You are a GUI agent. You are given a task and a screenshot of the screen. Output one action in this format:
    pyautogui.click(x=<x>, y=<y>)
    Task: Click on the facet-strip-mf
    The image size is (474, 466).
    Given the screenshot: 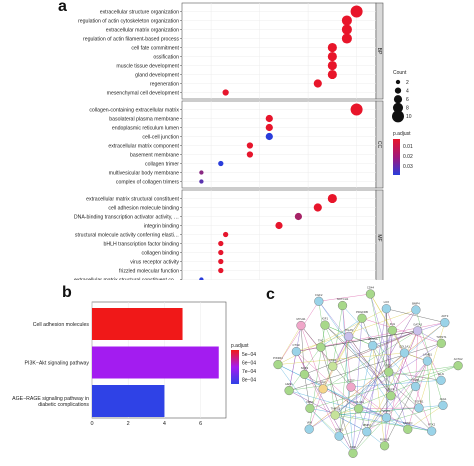 What is the action you would take?
    pyautogui.click(x=379, y=234)
    